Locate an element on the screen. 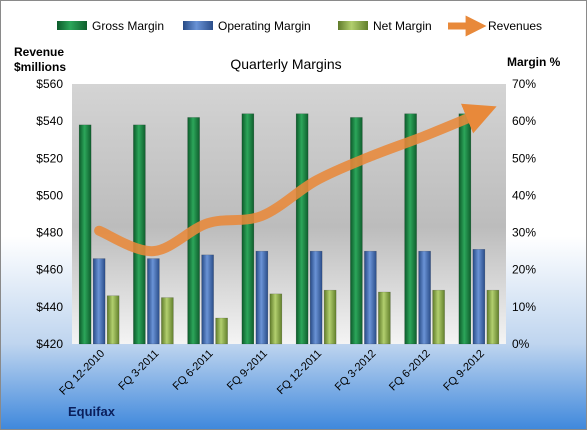  right-tick-label: 70% is located at coordinates (524, 84).